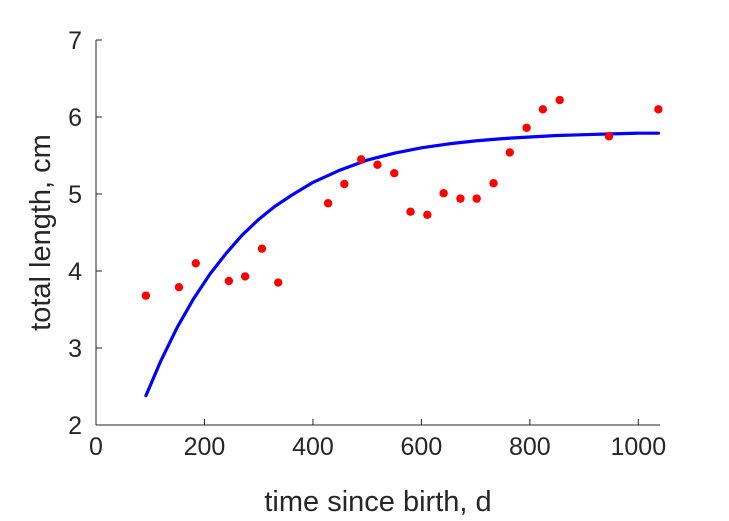 The width and height of the screenshot is (729, 521). I want to click on y-tick-label: 2, so click(75, 426).